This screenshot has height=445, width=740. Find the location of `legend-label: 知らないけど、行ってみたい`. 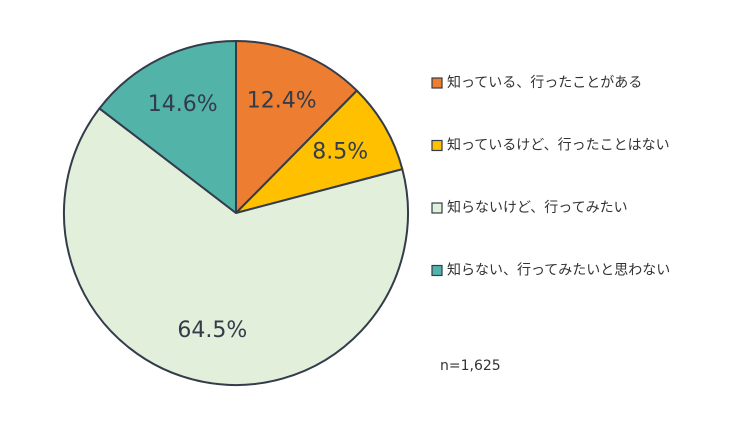

legend-label: 知らないけど、行ってみたい is located at coordinates (537, 207).